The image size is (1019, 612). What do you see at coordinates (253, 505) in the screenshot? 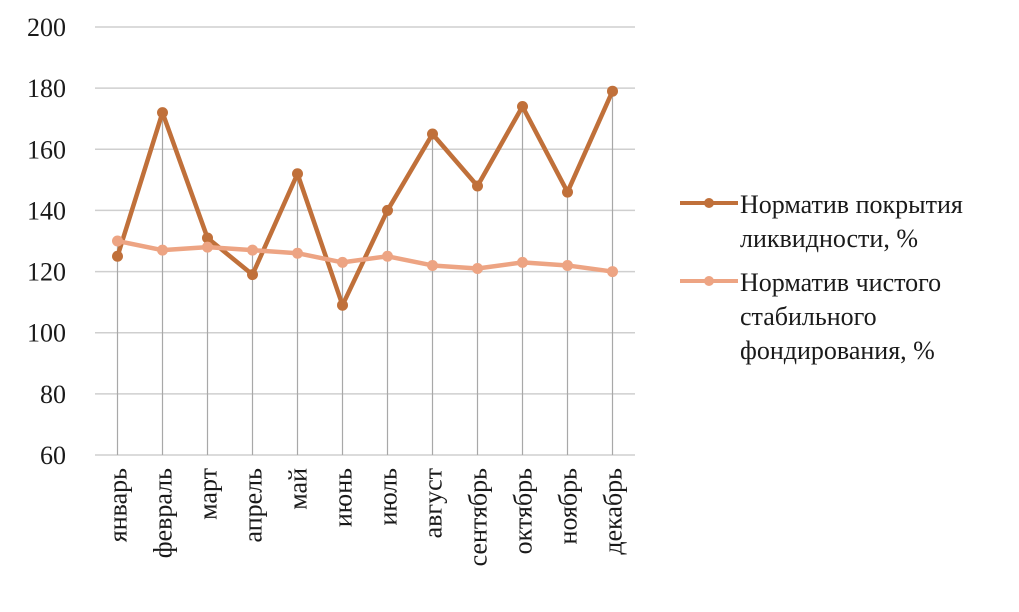
I see `x-tick-label: апрель` at bounding box center [253, 505].